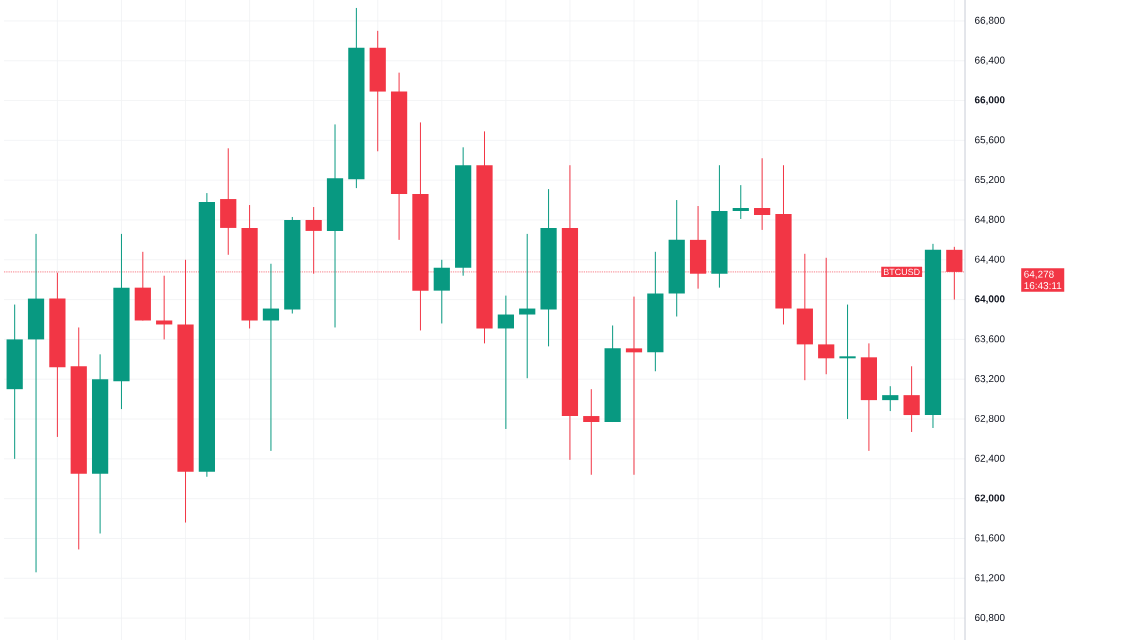 This screenshot has width=1133, height=640. I want to click on text: 16:43:11, so click(1043, 286).